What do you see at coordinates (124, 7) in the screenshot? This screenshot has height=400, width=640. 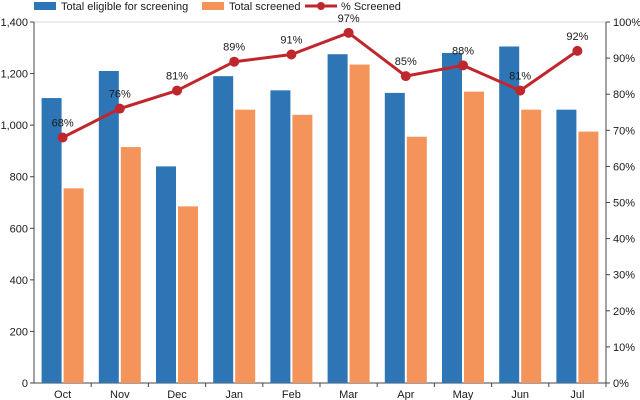 I see `legend-label-eligible: Total eligible for screening` at bounding box center [124, 7].